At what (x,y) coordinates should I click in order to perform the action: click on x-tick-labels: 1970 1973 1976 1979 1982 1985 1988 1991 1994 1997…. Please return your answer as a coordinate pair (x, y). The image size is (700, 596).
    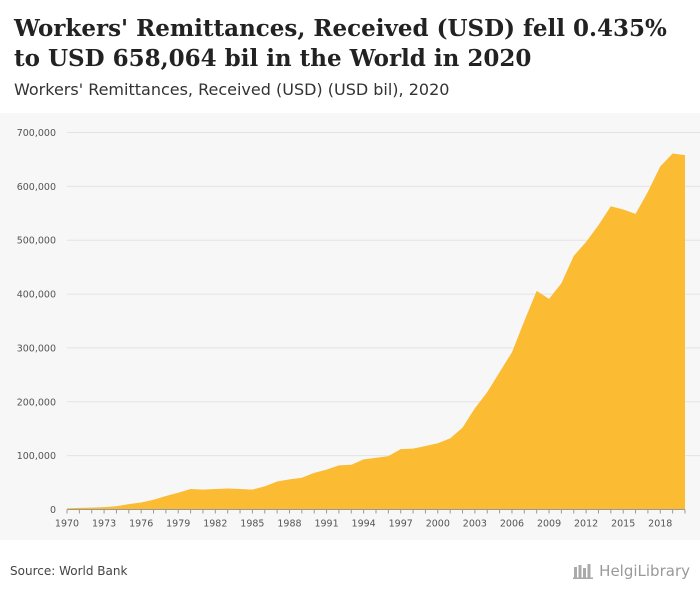
    Looking at the image, I should click on (363, 524).